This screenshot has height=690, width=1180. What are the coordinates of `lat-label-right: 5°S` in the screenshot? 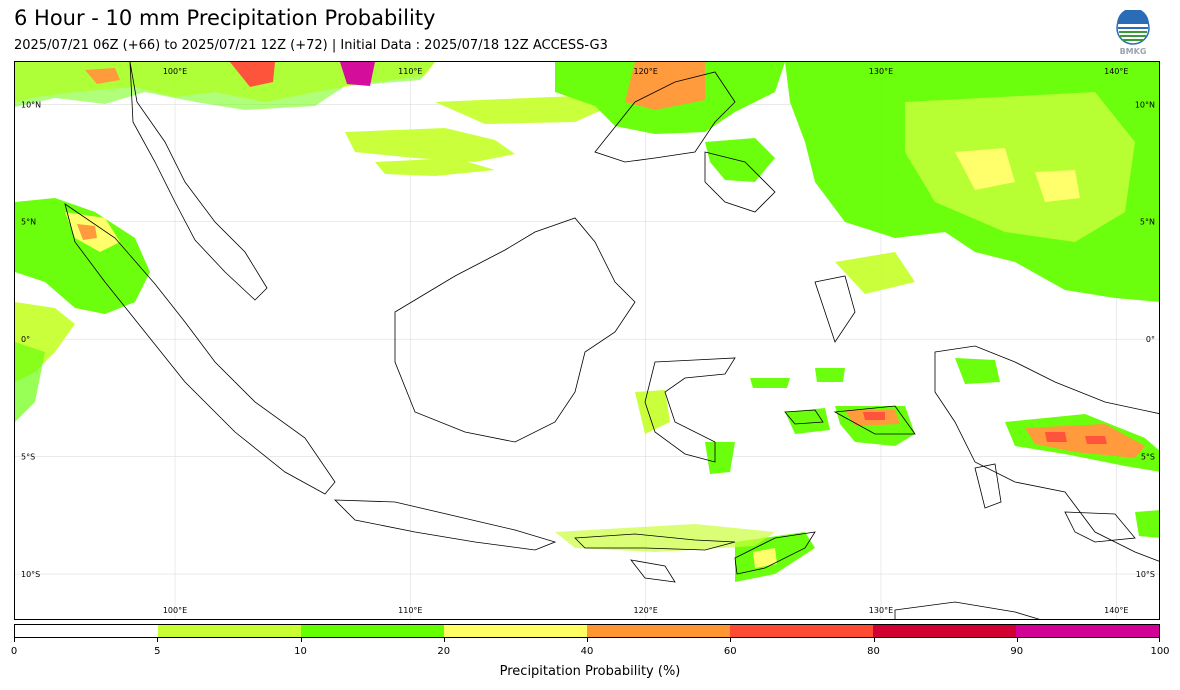 It's located at (1148, 457).